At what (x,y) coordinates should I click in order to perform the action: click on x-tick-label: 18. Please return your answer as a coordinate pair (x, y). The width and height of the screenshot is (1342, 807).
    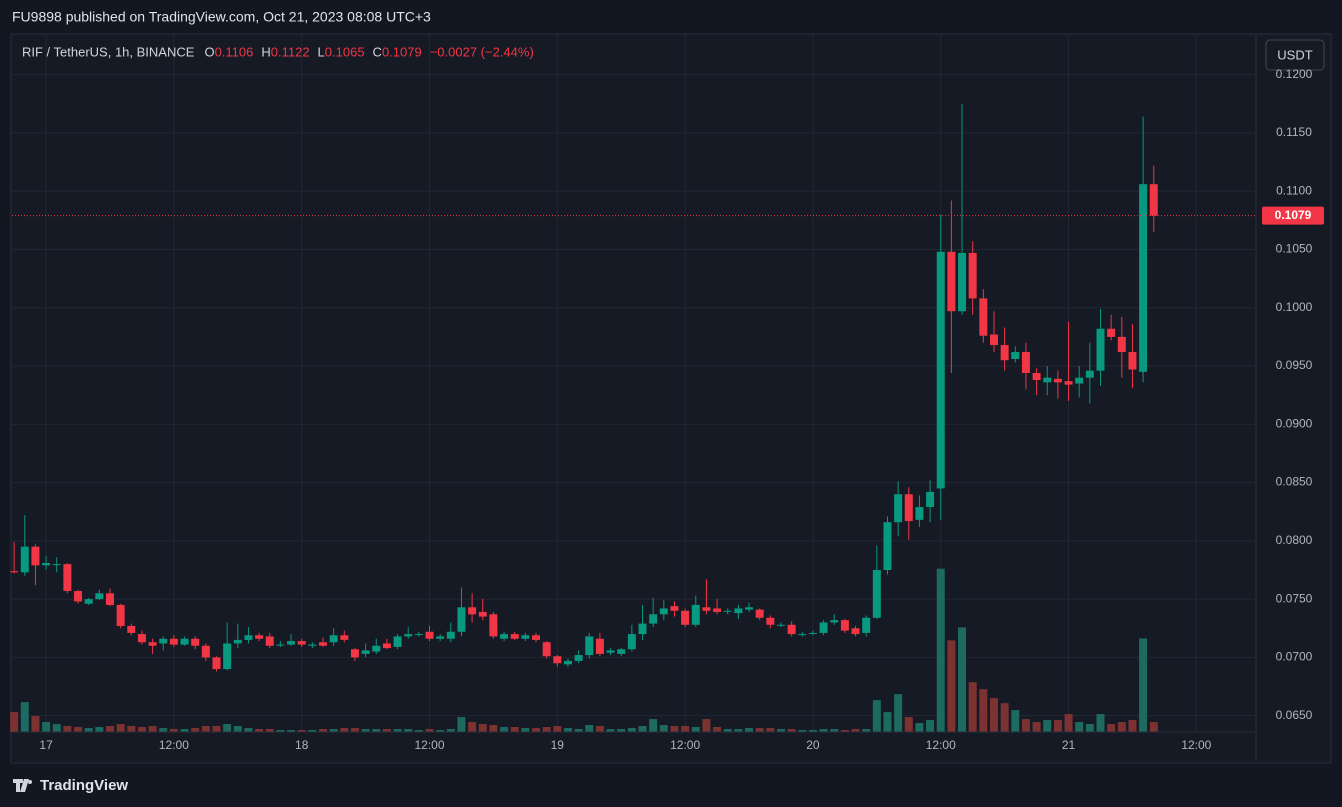
    Looking at the image, I should click on (302, 745).